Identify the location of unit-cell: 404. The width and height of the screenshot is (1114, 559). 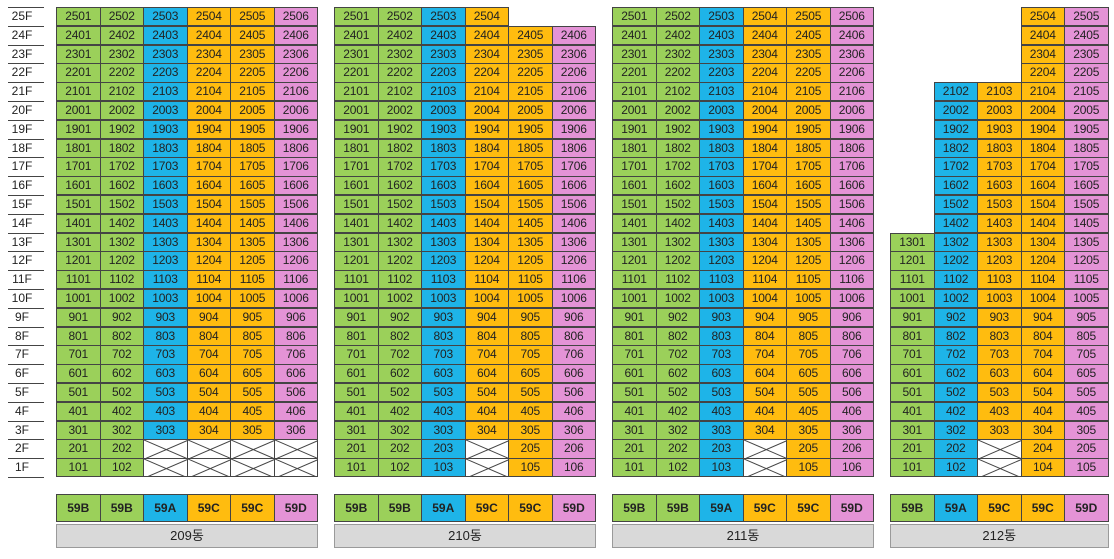
(764, 411).